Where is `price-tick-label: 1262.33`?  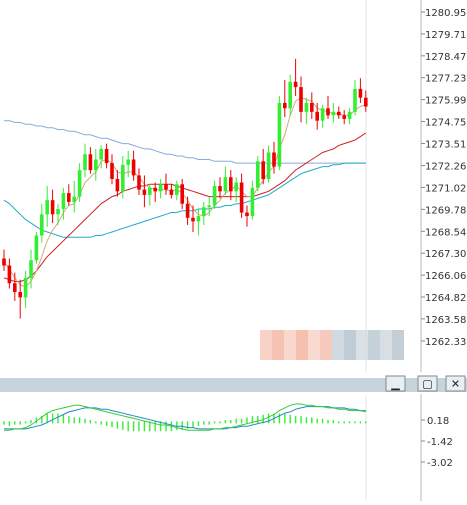 price-tick-label: 1262.33 is located at coordinates (445, 342).